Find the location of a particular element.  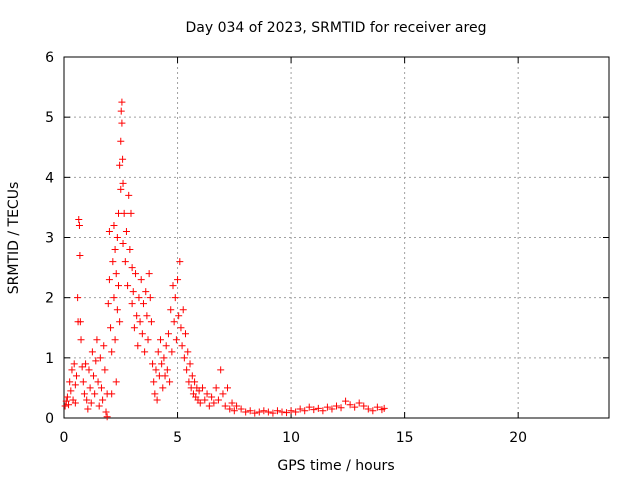

x-tick-label: 20 is located at coordinates (518, 438).